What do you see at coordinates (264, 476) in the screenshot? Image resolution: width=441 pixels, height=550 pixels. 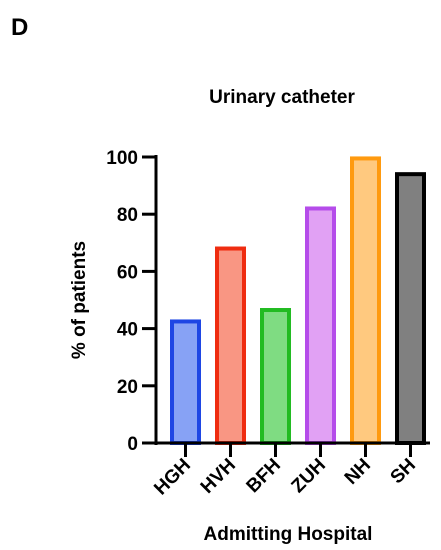 I see `x-tick-label-bfh: BFH` at bounding box center [264, 476].